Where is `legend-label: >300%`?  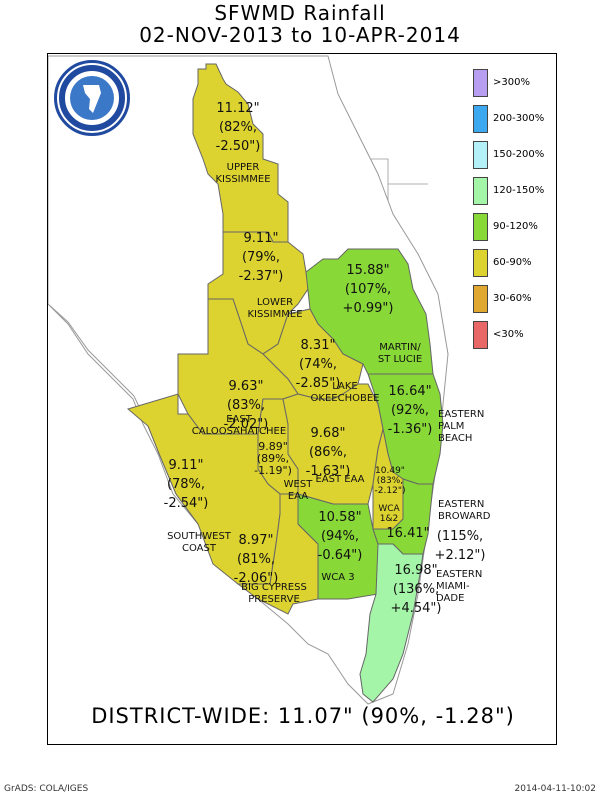 legend-label: >300% is located at coordinates (511, 82).